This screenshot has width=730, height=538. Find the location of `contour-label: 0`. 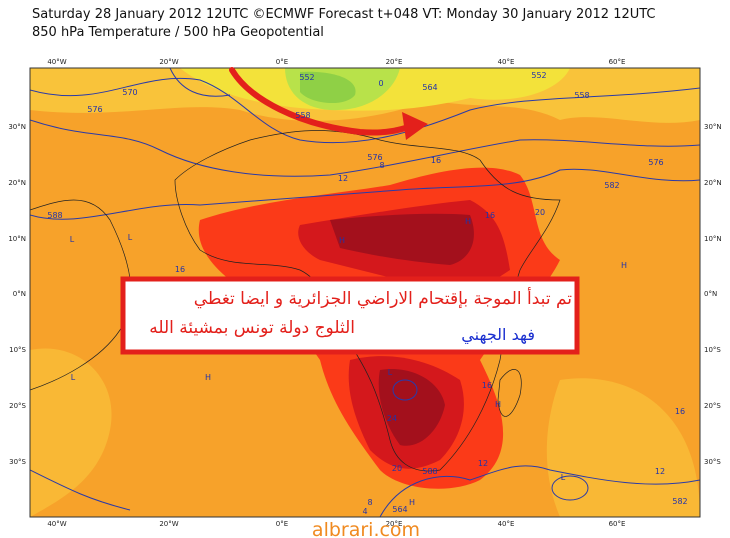

contour-label: 0 is located at coordinates (380, 83).